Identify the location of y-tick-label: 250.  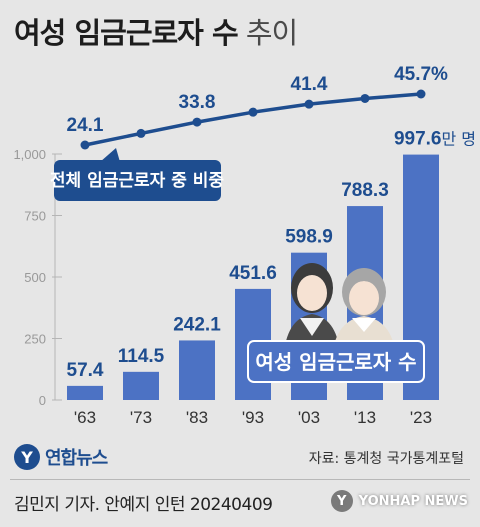
(35, 339).